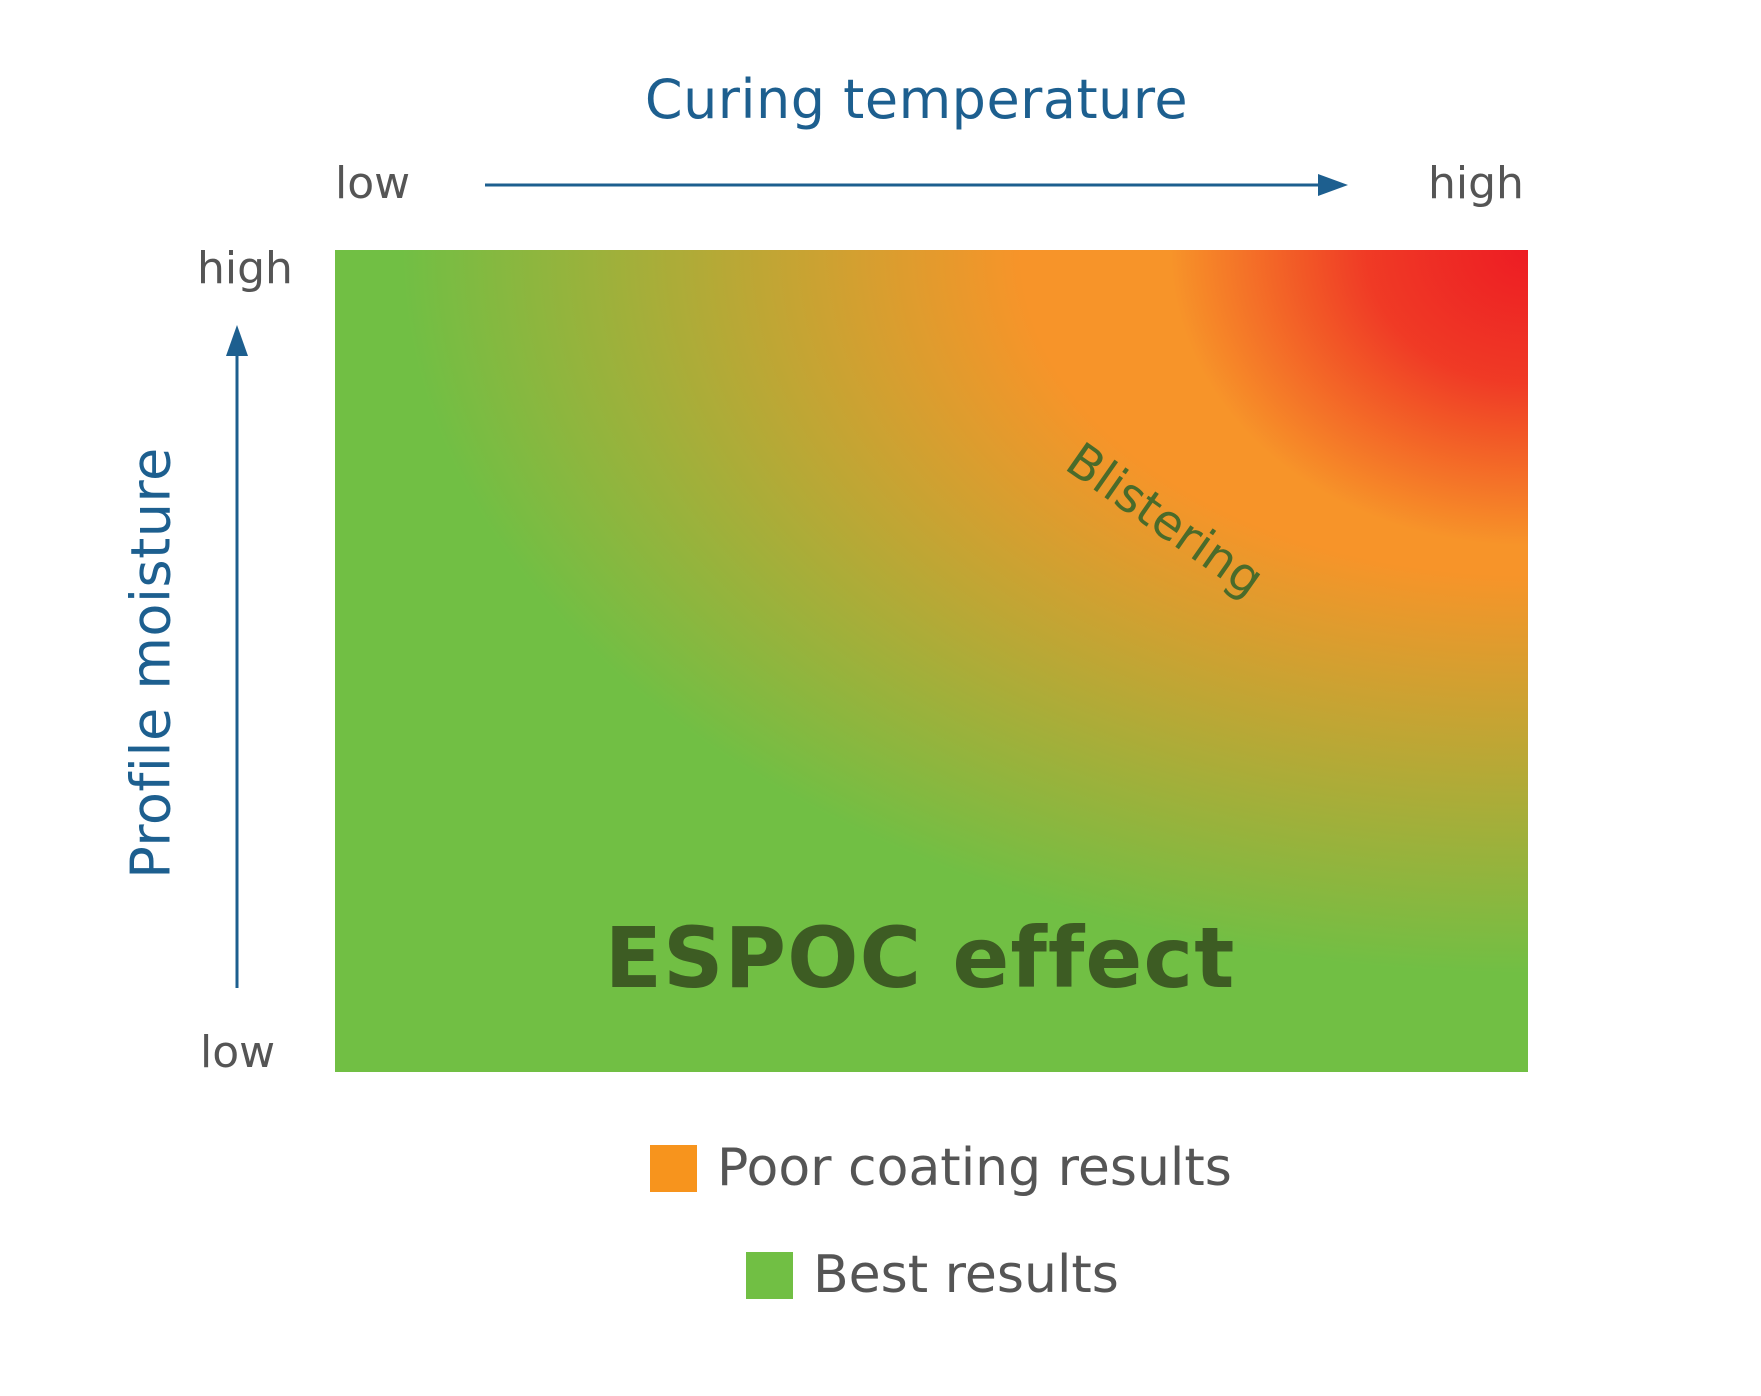 The height and width of the screenshot is (1396, 1761). Describe the element at coordinates (916, 99) in the screenshot. I see `x-axis-title: Curing temperature` at that location.